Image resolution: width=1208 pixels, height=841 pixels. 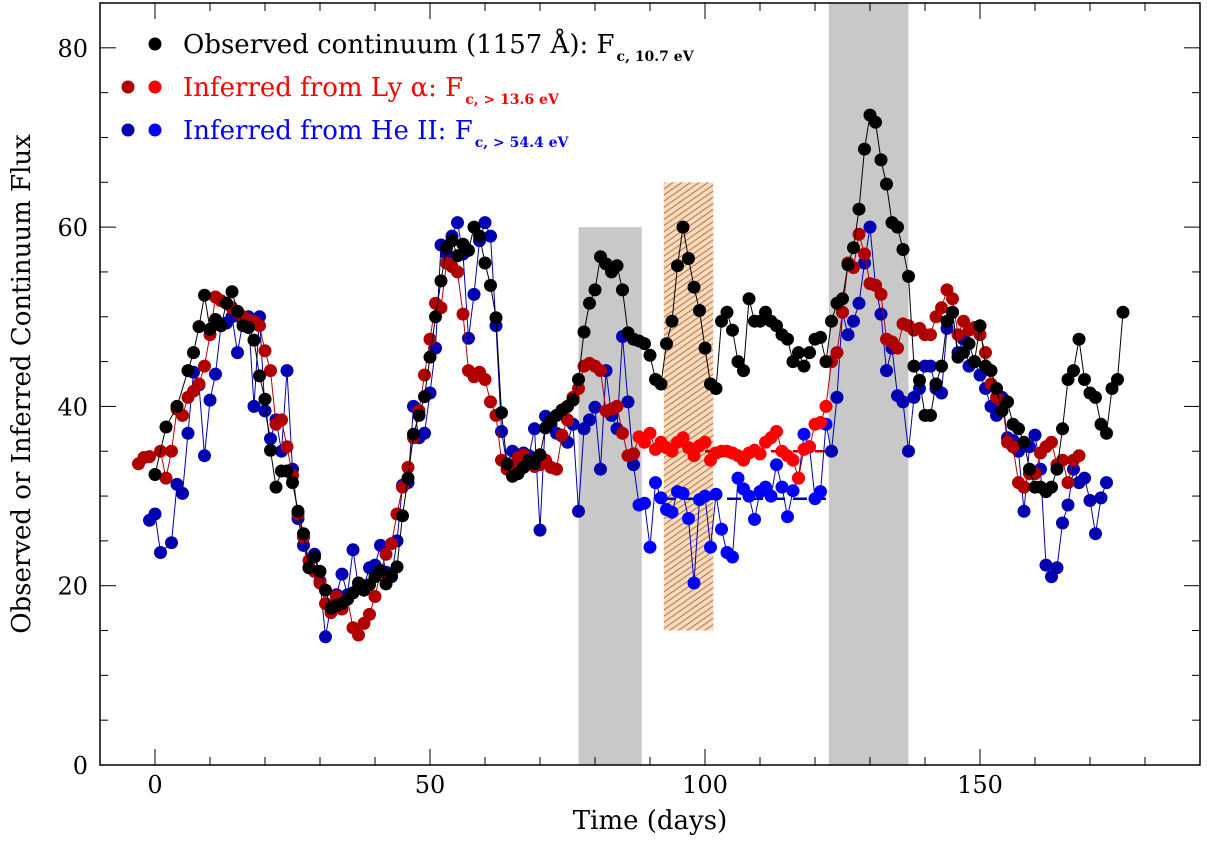 I want to click on y-tick-label: 40, so click(x=72, y=407).